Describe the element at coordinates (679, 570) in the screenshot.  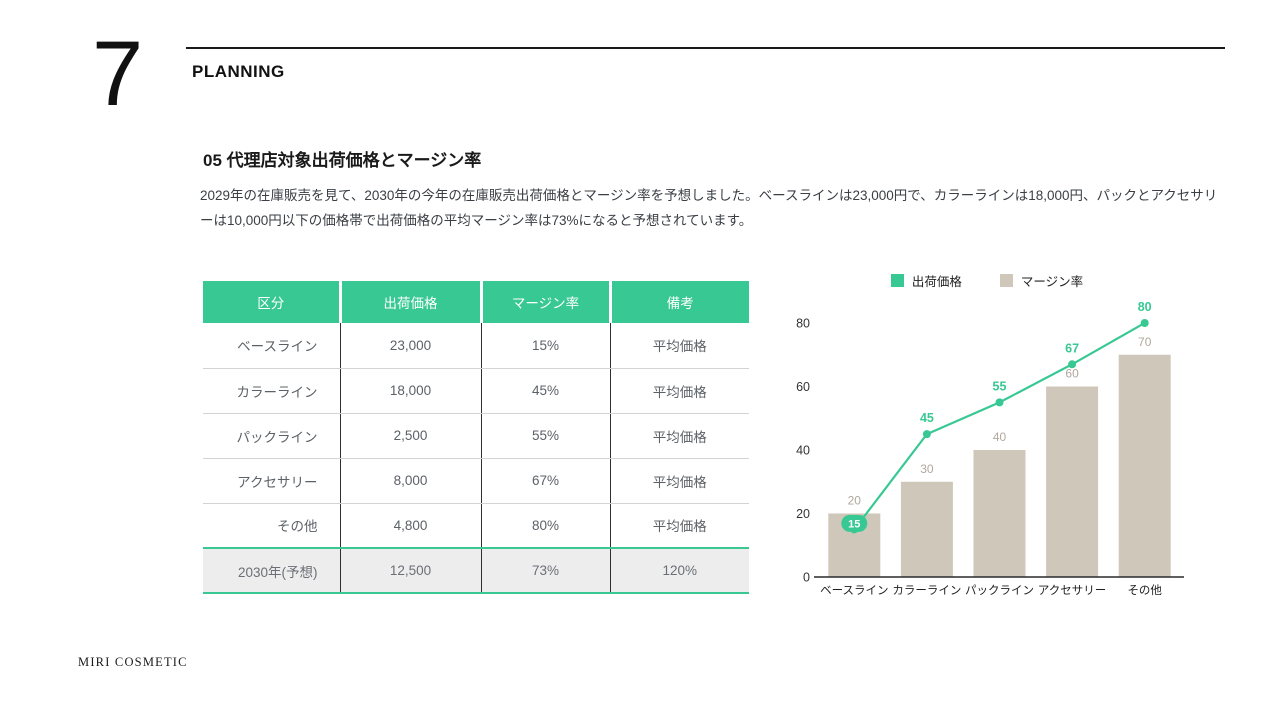
I see `table-cell: 120%` at that location.